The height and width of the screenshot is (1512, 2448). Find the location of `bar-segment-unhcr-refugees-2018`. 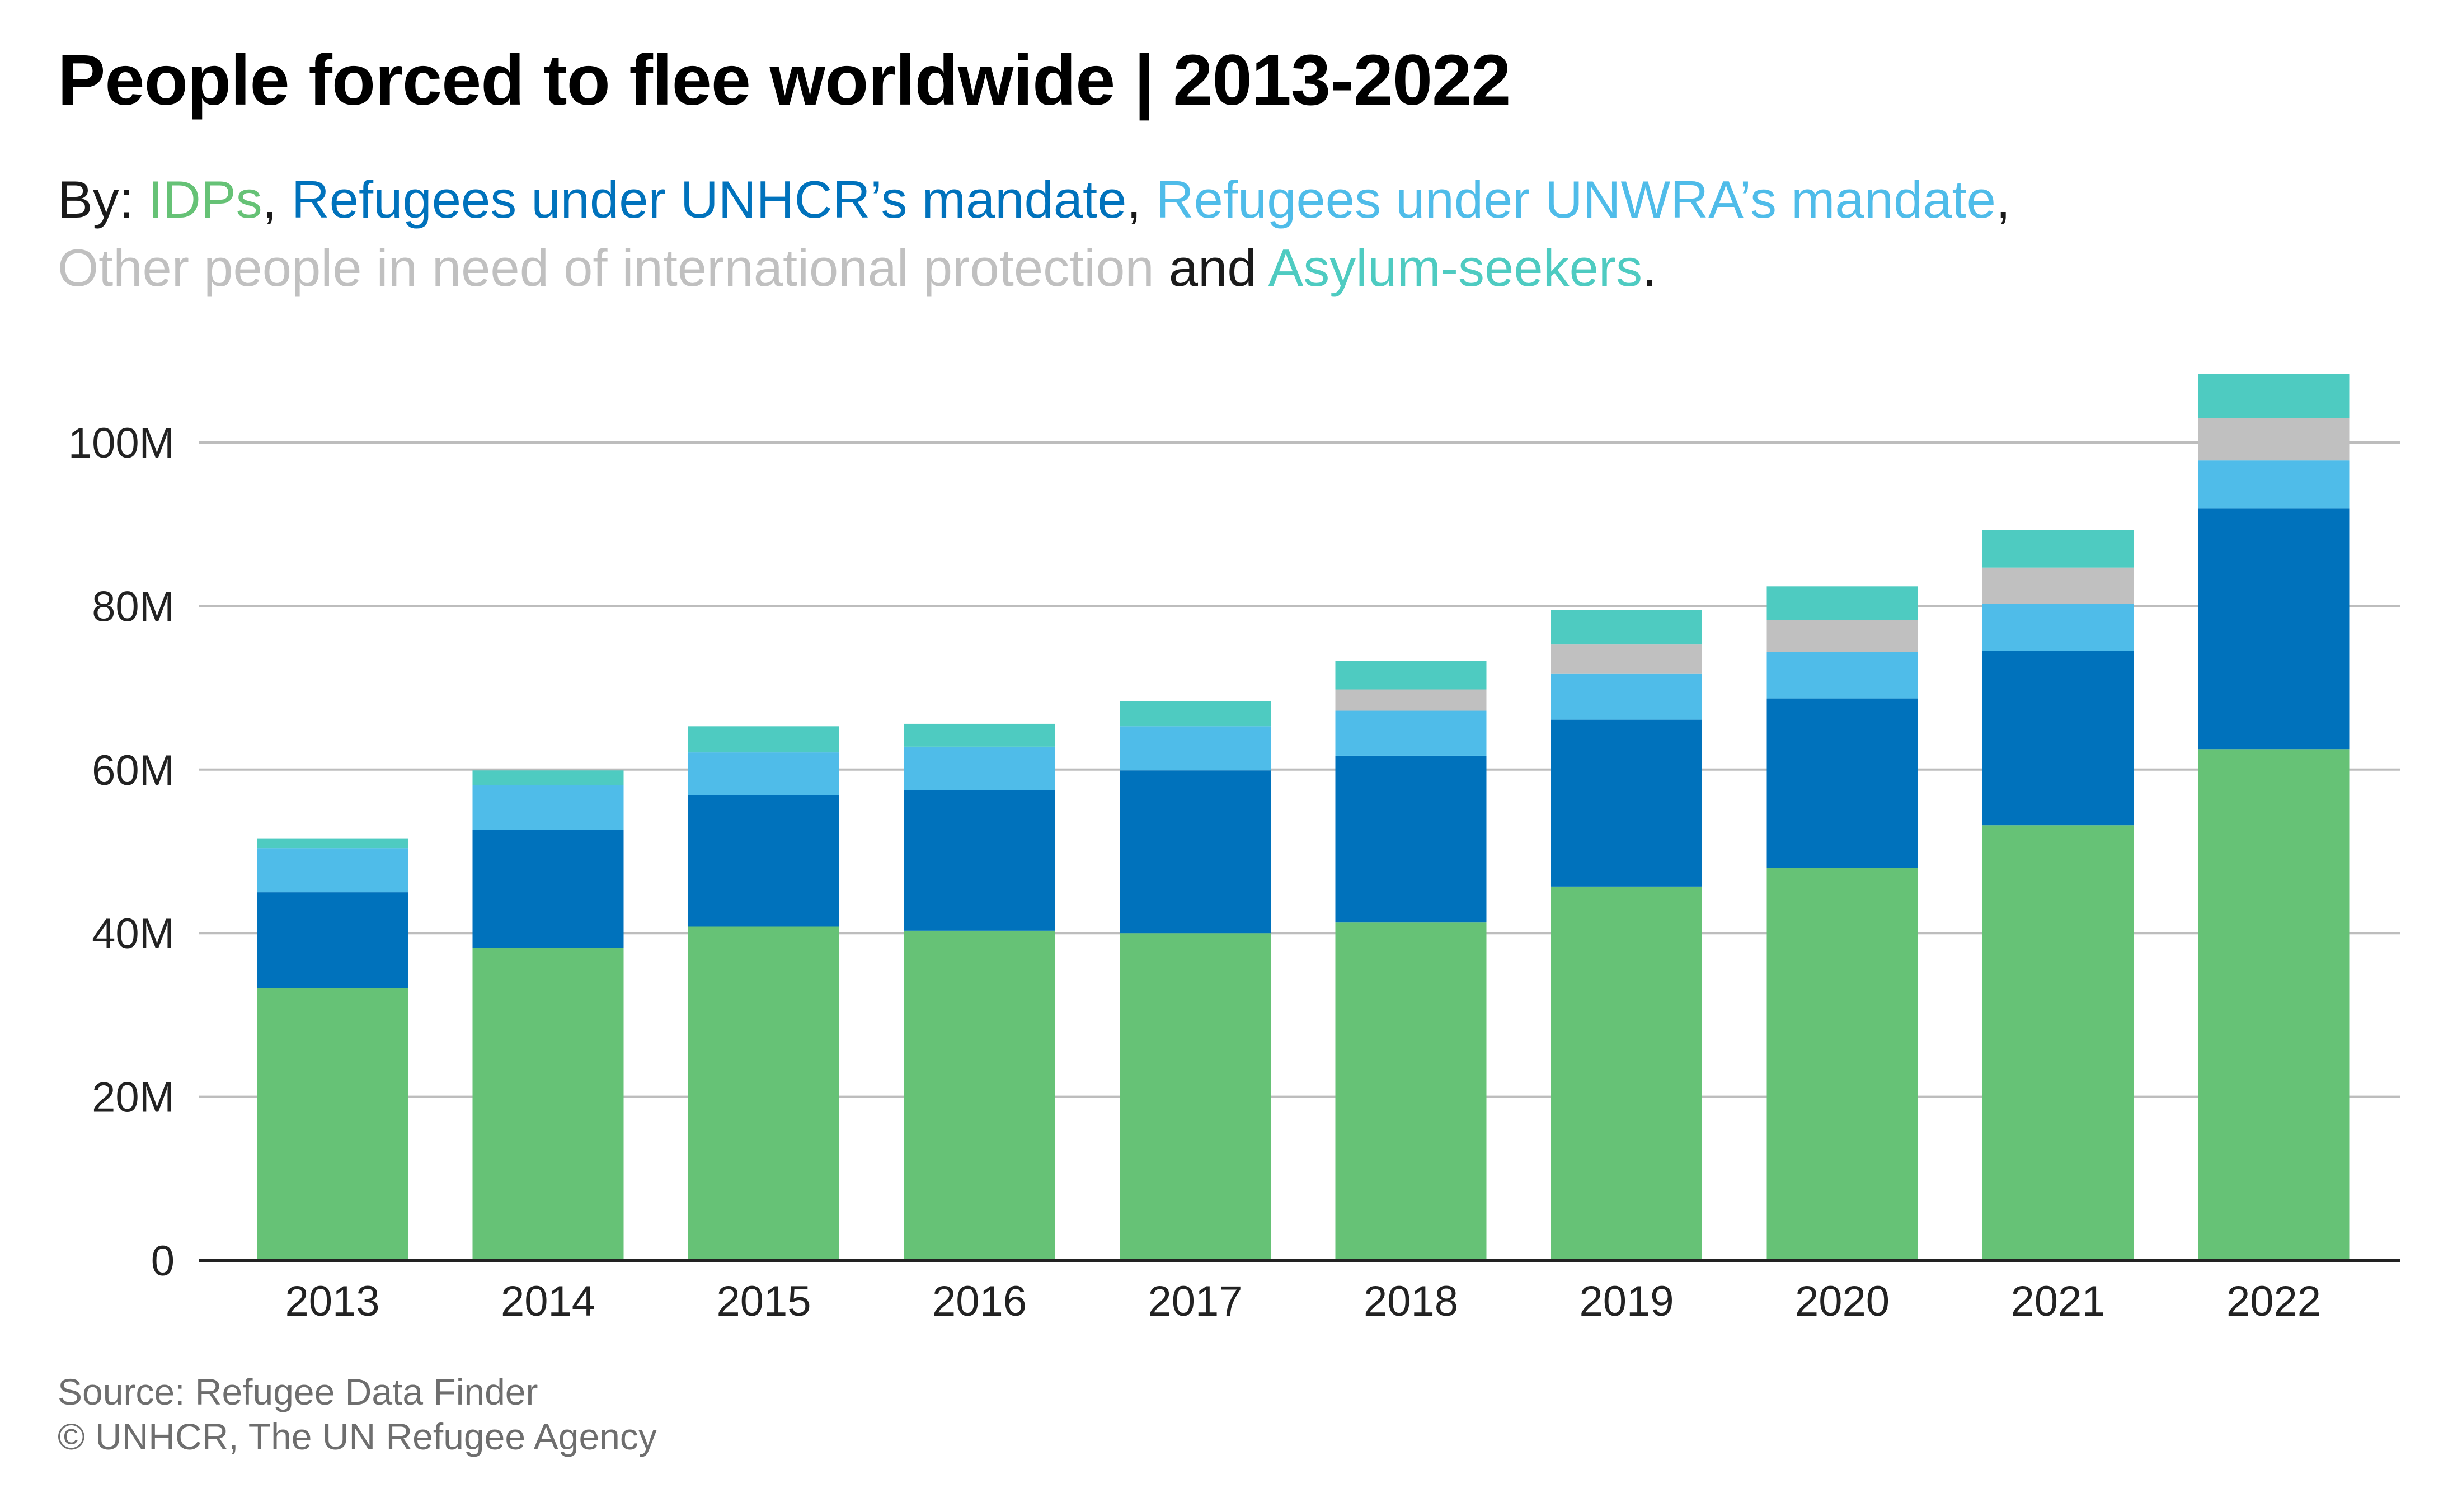

bar-segment-unhcr-refugees-2018 is located at coordinates (1411, 839).